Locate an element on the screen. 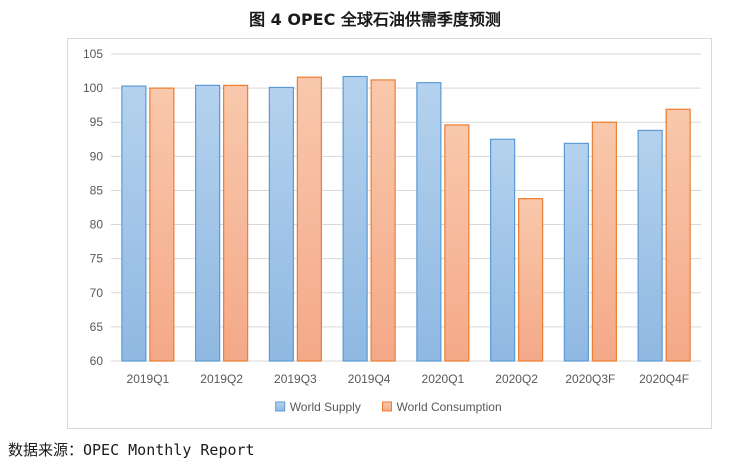 The image size is (750, 465). legend-swatch-world-supply is located at coordinates (280, 406).